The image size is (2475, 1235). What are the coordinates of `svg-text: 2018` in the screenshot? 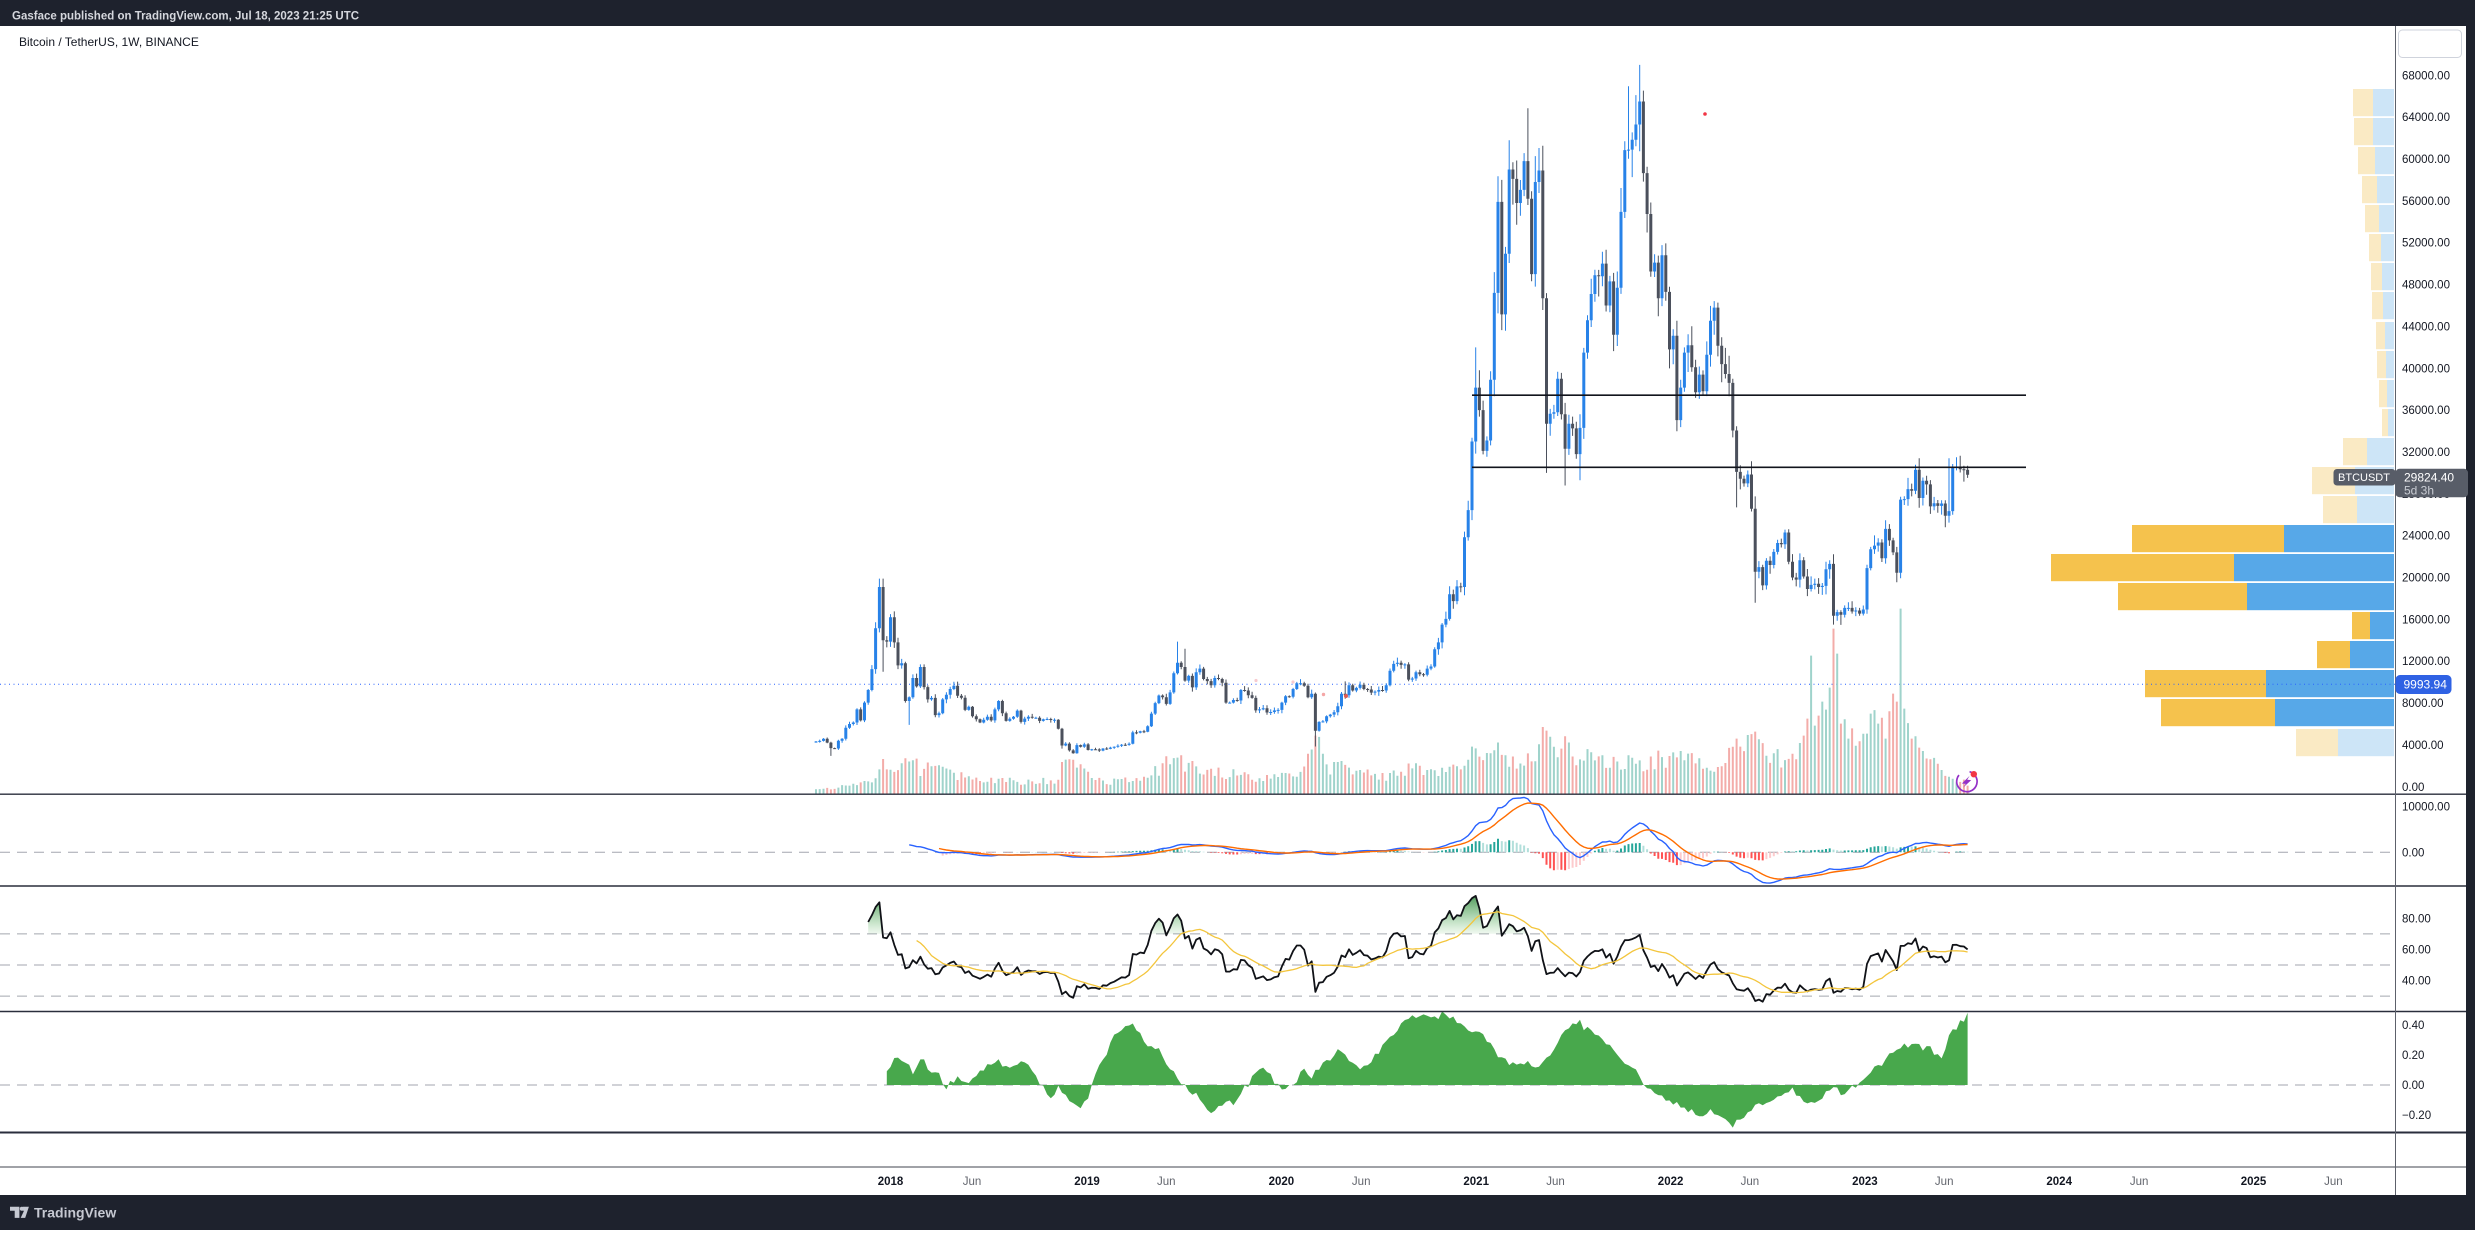 It's located at (891, 1182).